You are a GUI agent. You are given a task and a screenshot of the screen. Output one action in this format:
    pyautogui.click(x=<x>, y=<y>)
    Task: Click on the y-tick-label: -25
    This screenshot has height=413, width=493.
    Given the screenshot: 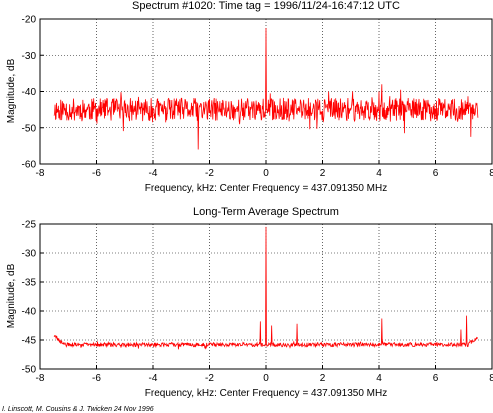 What is the action you would take?
    pyautogui.click(x=29, y=225)
    